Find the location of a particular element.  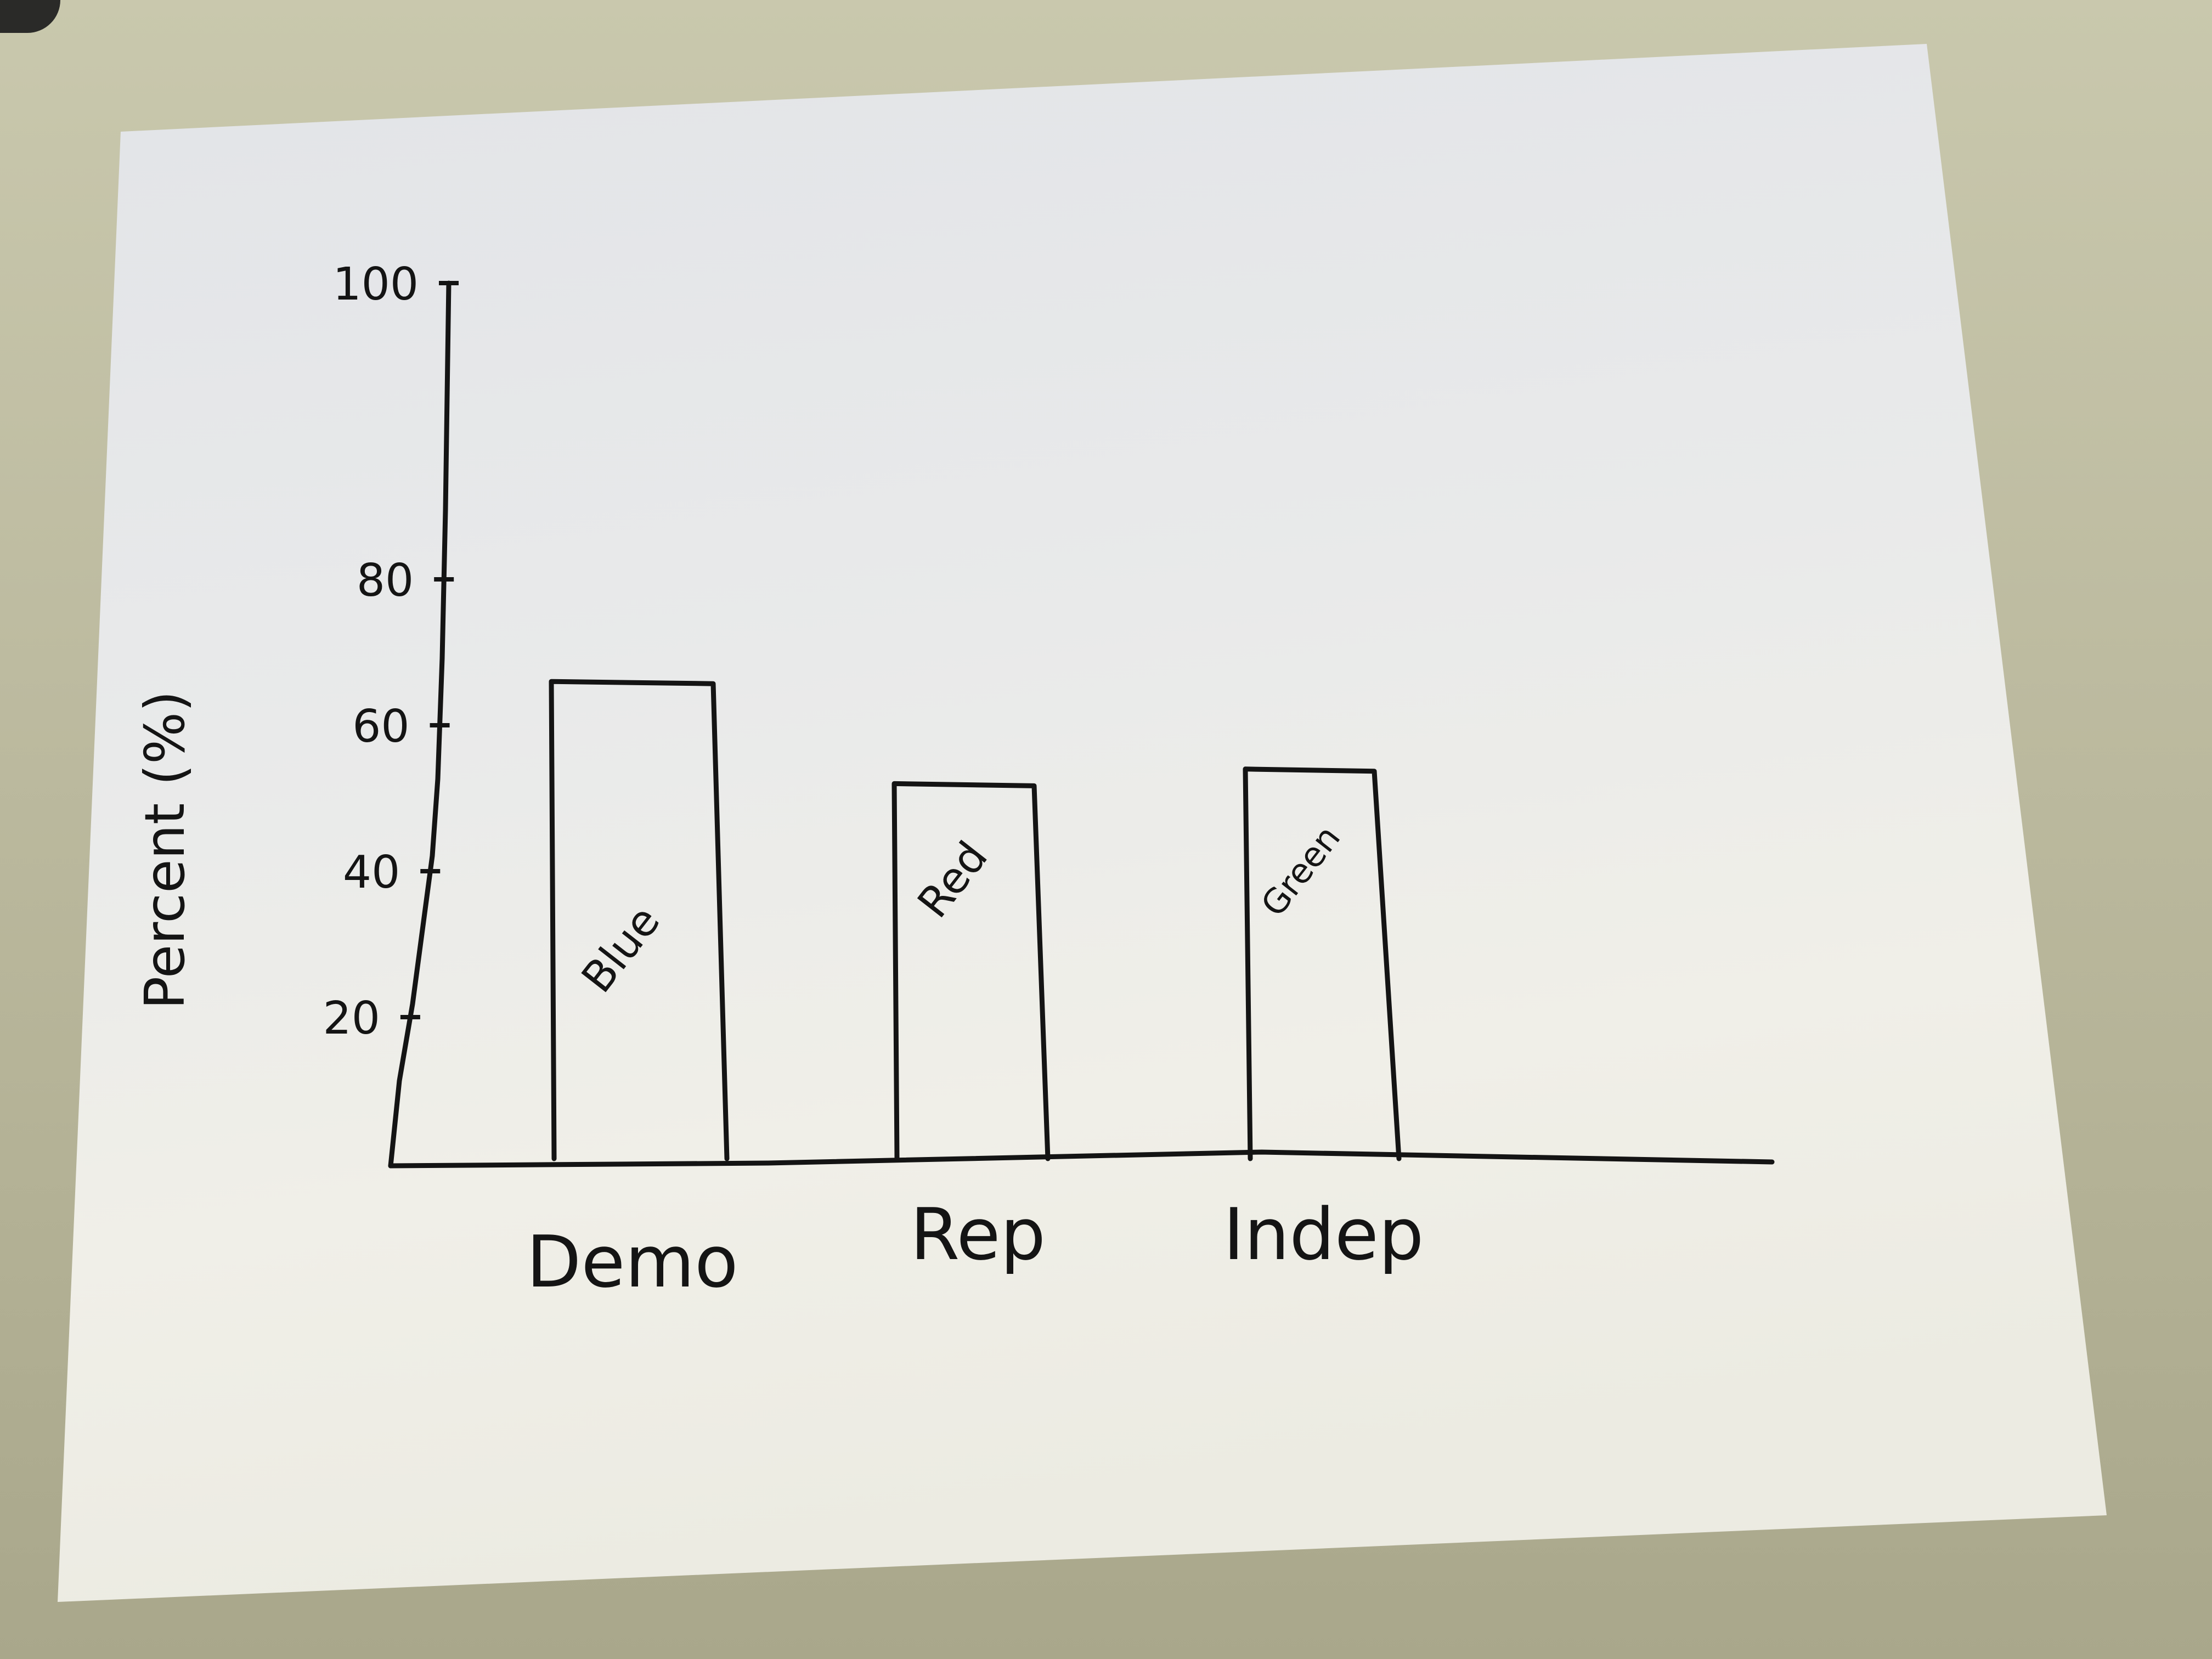

bar-demo is located at coordinates (639, 920).